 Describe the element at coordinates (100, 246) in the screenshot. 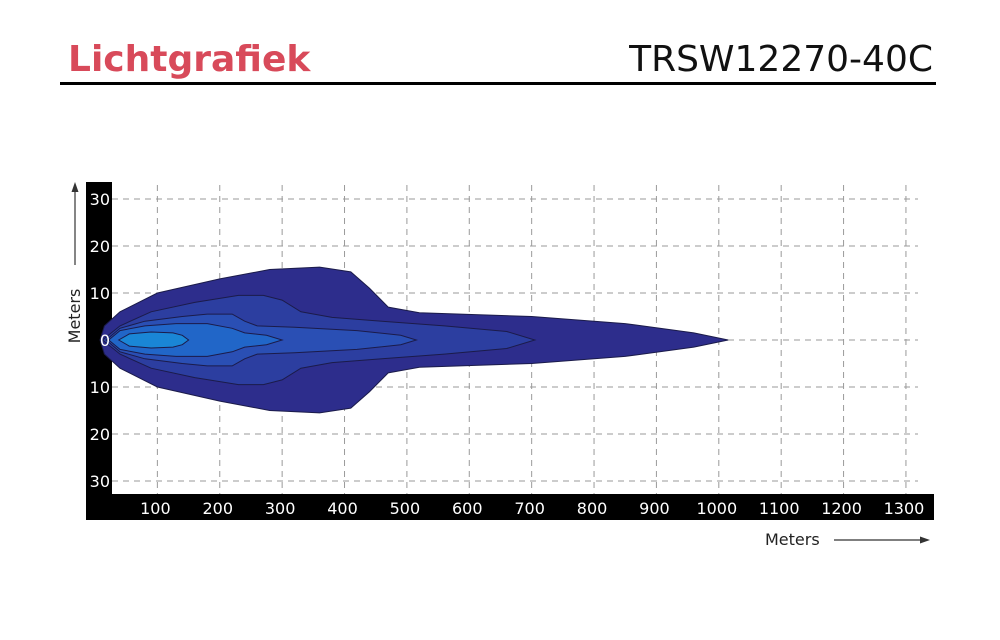

I see `y-tick-label-1: 20` at that location.